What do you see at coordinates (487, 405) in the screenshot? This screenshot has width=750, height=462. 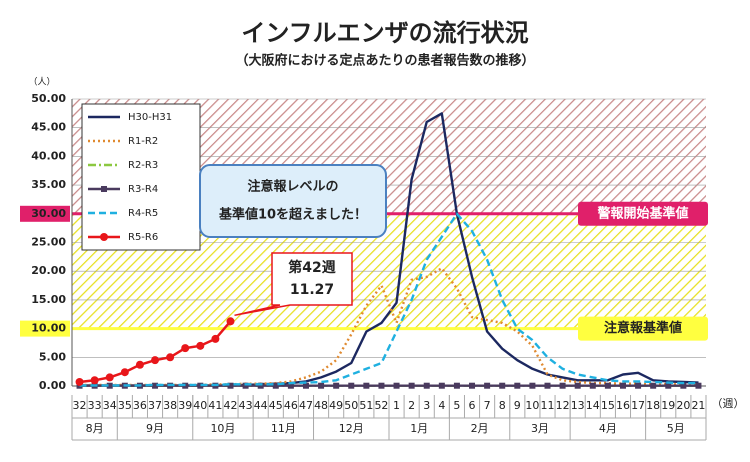 I see `x-tick-label: 7` at bounding box center [487, 405].